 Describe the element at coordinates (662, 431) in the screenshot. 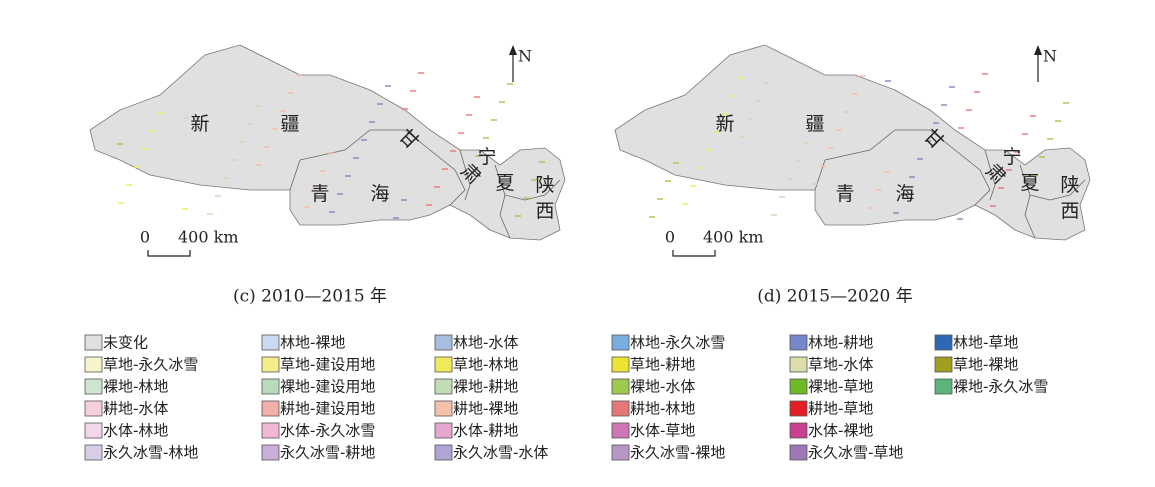

I see `legend-label: 水体-草地` at that location.